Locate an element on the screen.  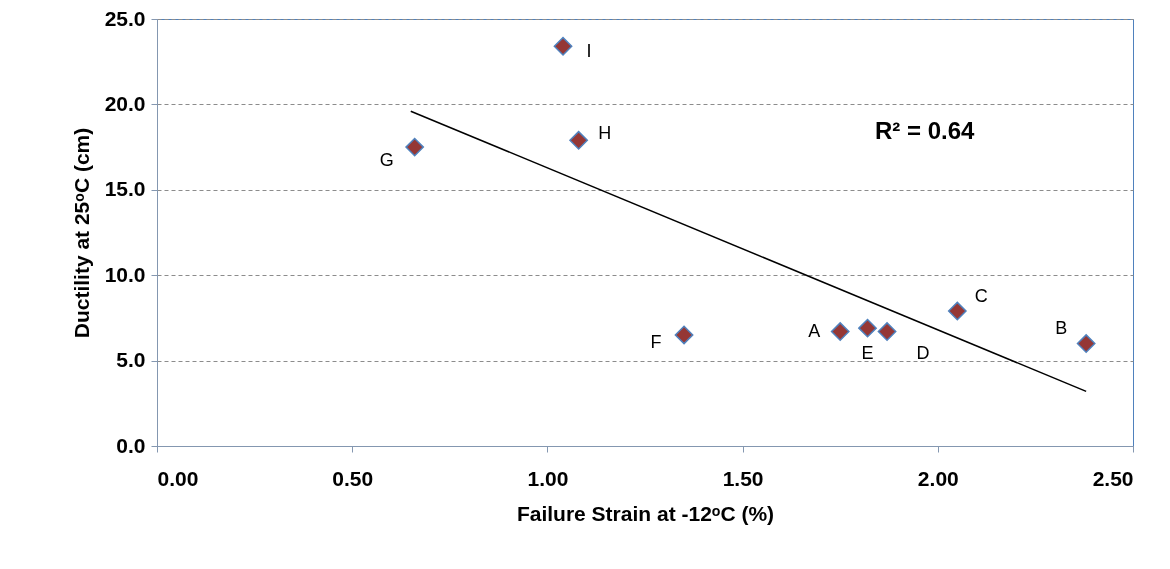
y-tick-label: 0.0 is located at coordinates (131, 445).